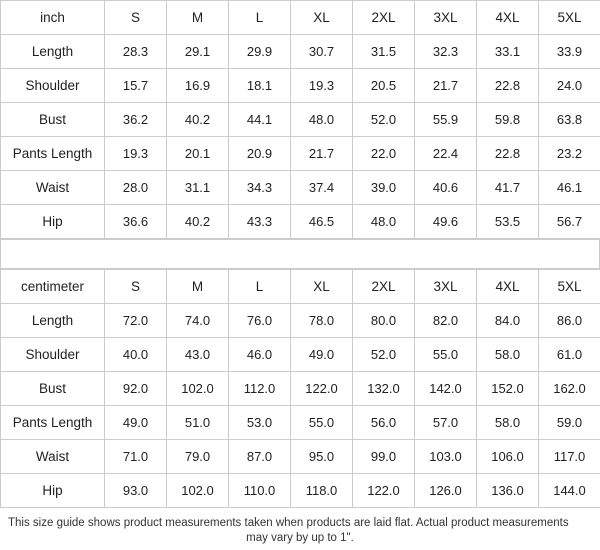 The height and width of the screenshot is (550, 600). What do you see at coordinates (446, 154) in the screenshot?
I see `cell: 22.4` at bounding box center [446, 154].